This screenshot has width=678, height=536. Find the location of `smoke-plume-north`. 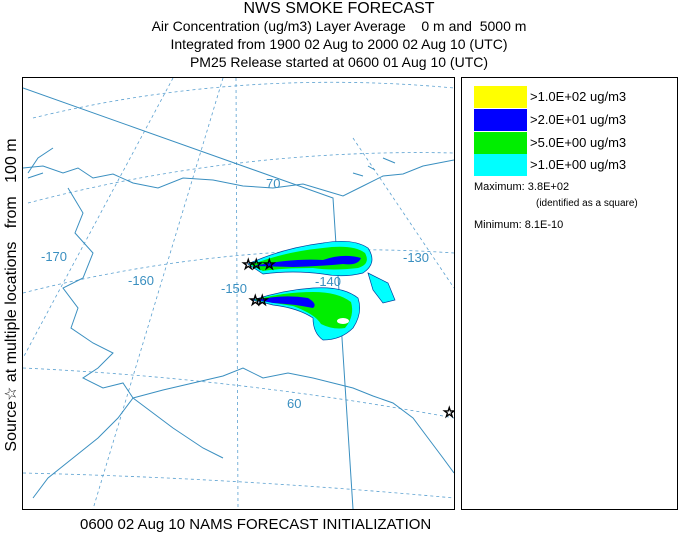

smoke-plume-north is located at coordinates (321, 272).